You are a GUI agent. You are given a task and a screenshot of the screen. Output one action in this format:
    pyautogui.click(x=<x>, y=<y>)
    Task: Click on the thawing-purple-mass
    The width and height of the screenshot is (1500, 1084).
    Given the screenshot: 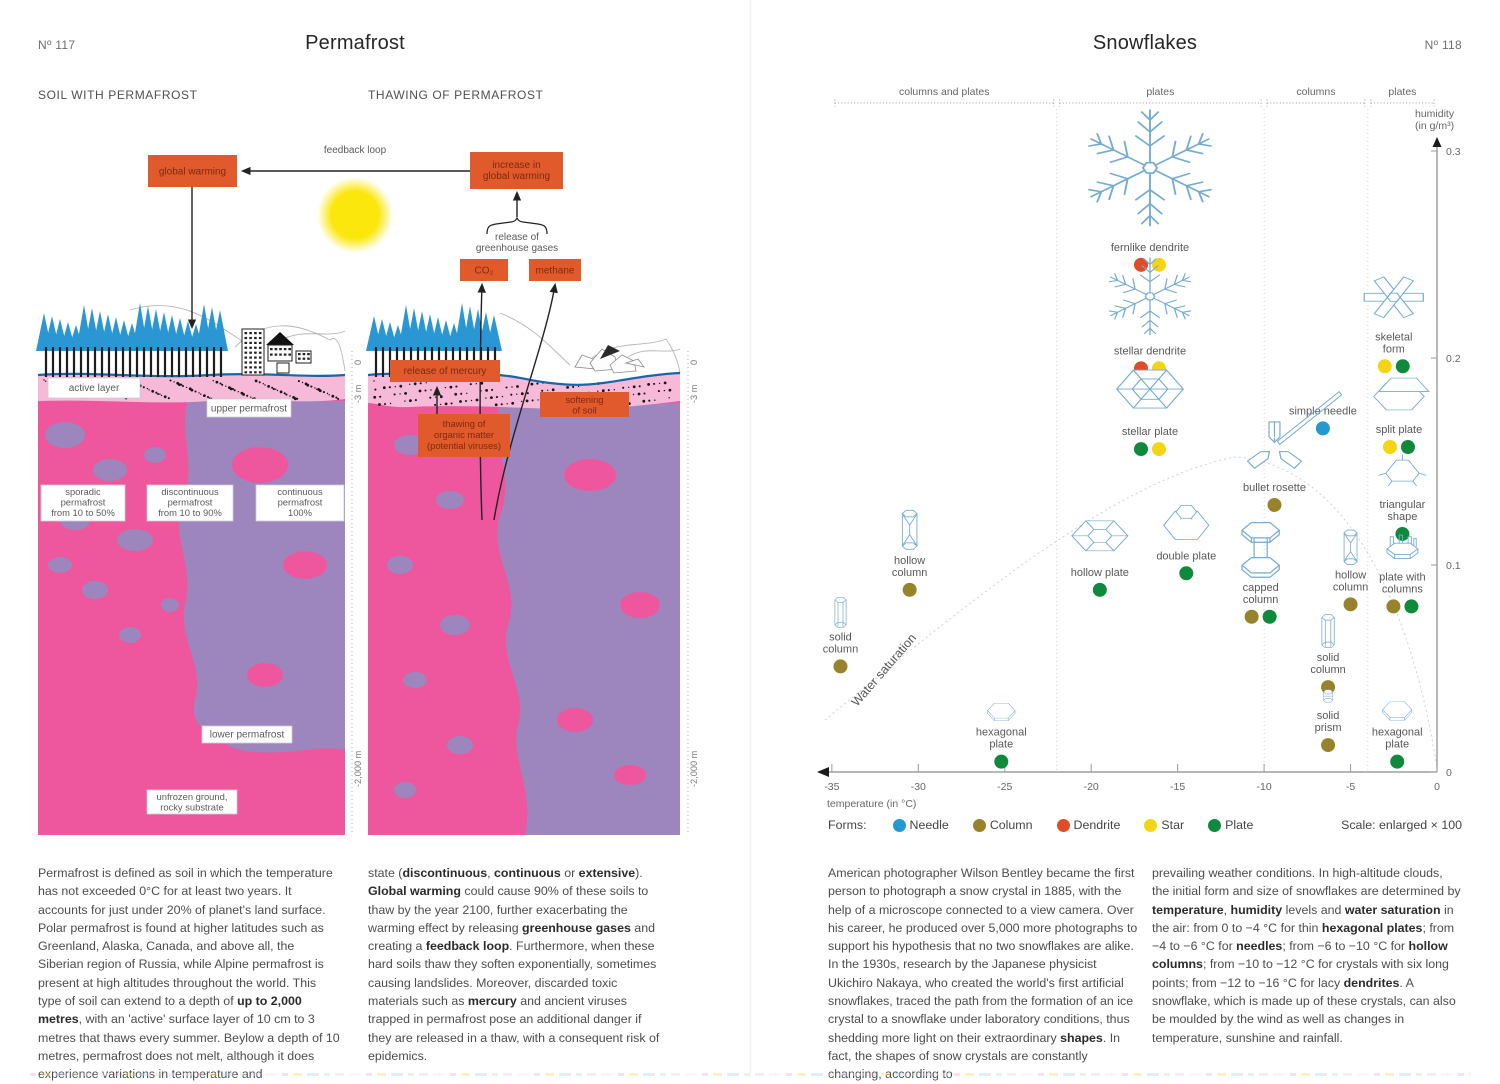 What is the action you would take?
    pyautogui.click(x=588, y=619)
    